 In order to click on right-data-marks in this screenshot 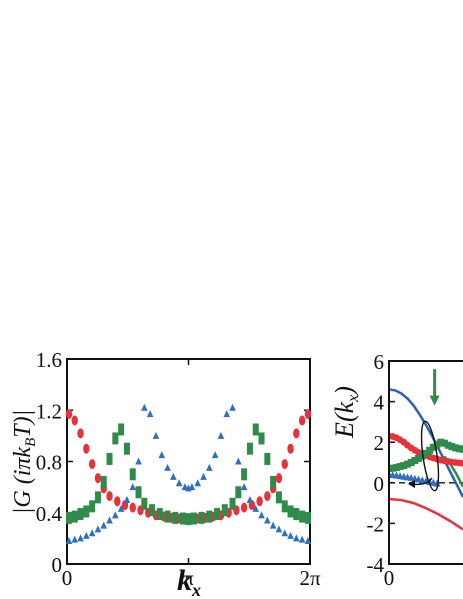, I will do `click(426, 450)`.